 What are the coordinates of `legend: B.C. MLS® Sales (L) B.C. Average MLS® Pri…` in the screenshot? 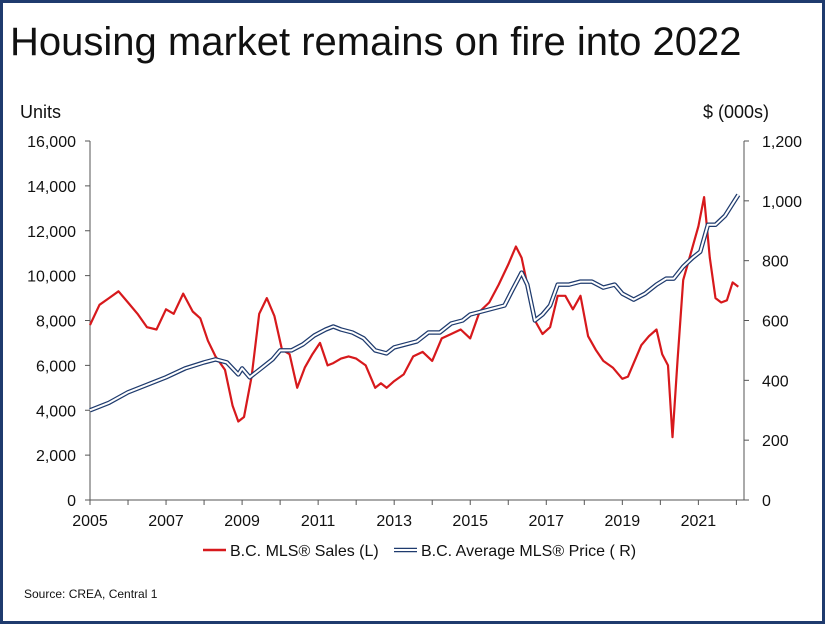 It's located at (419, 551).